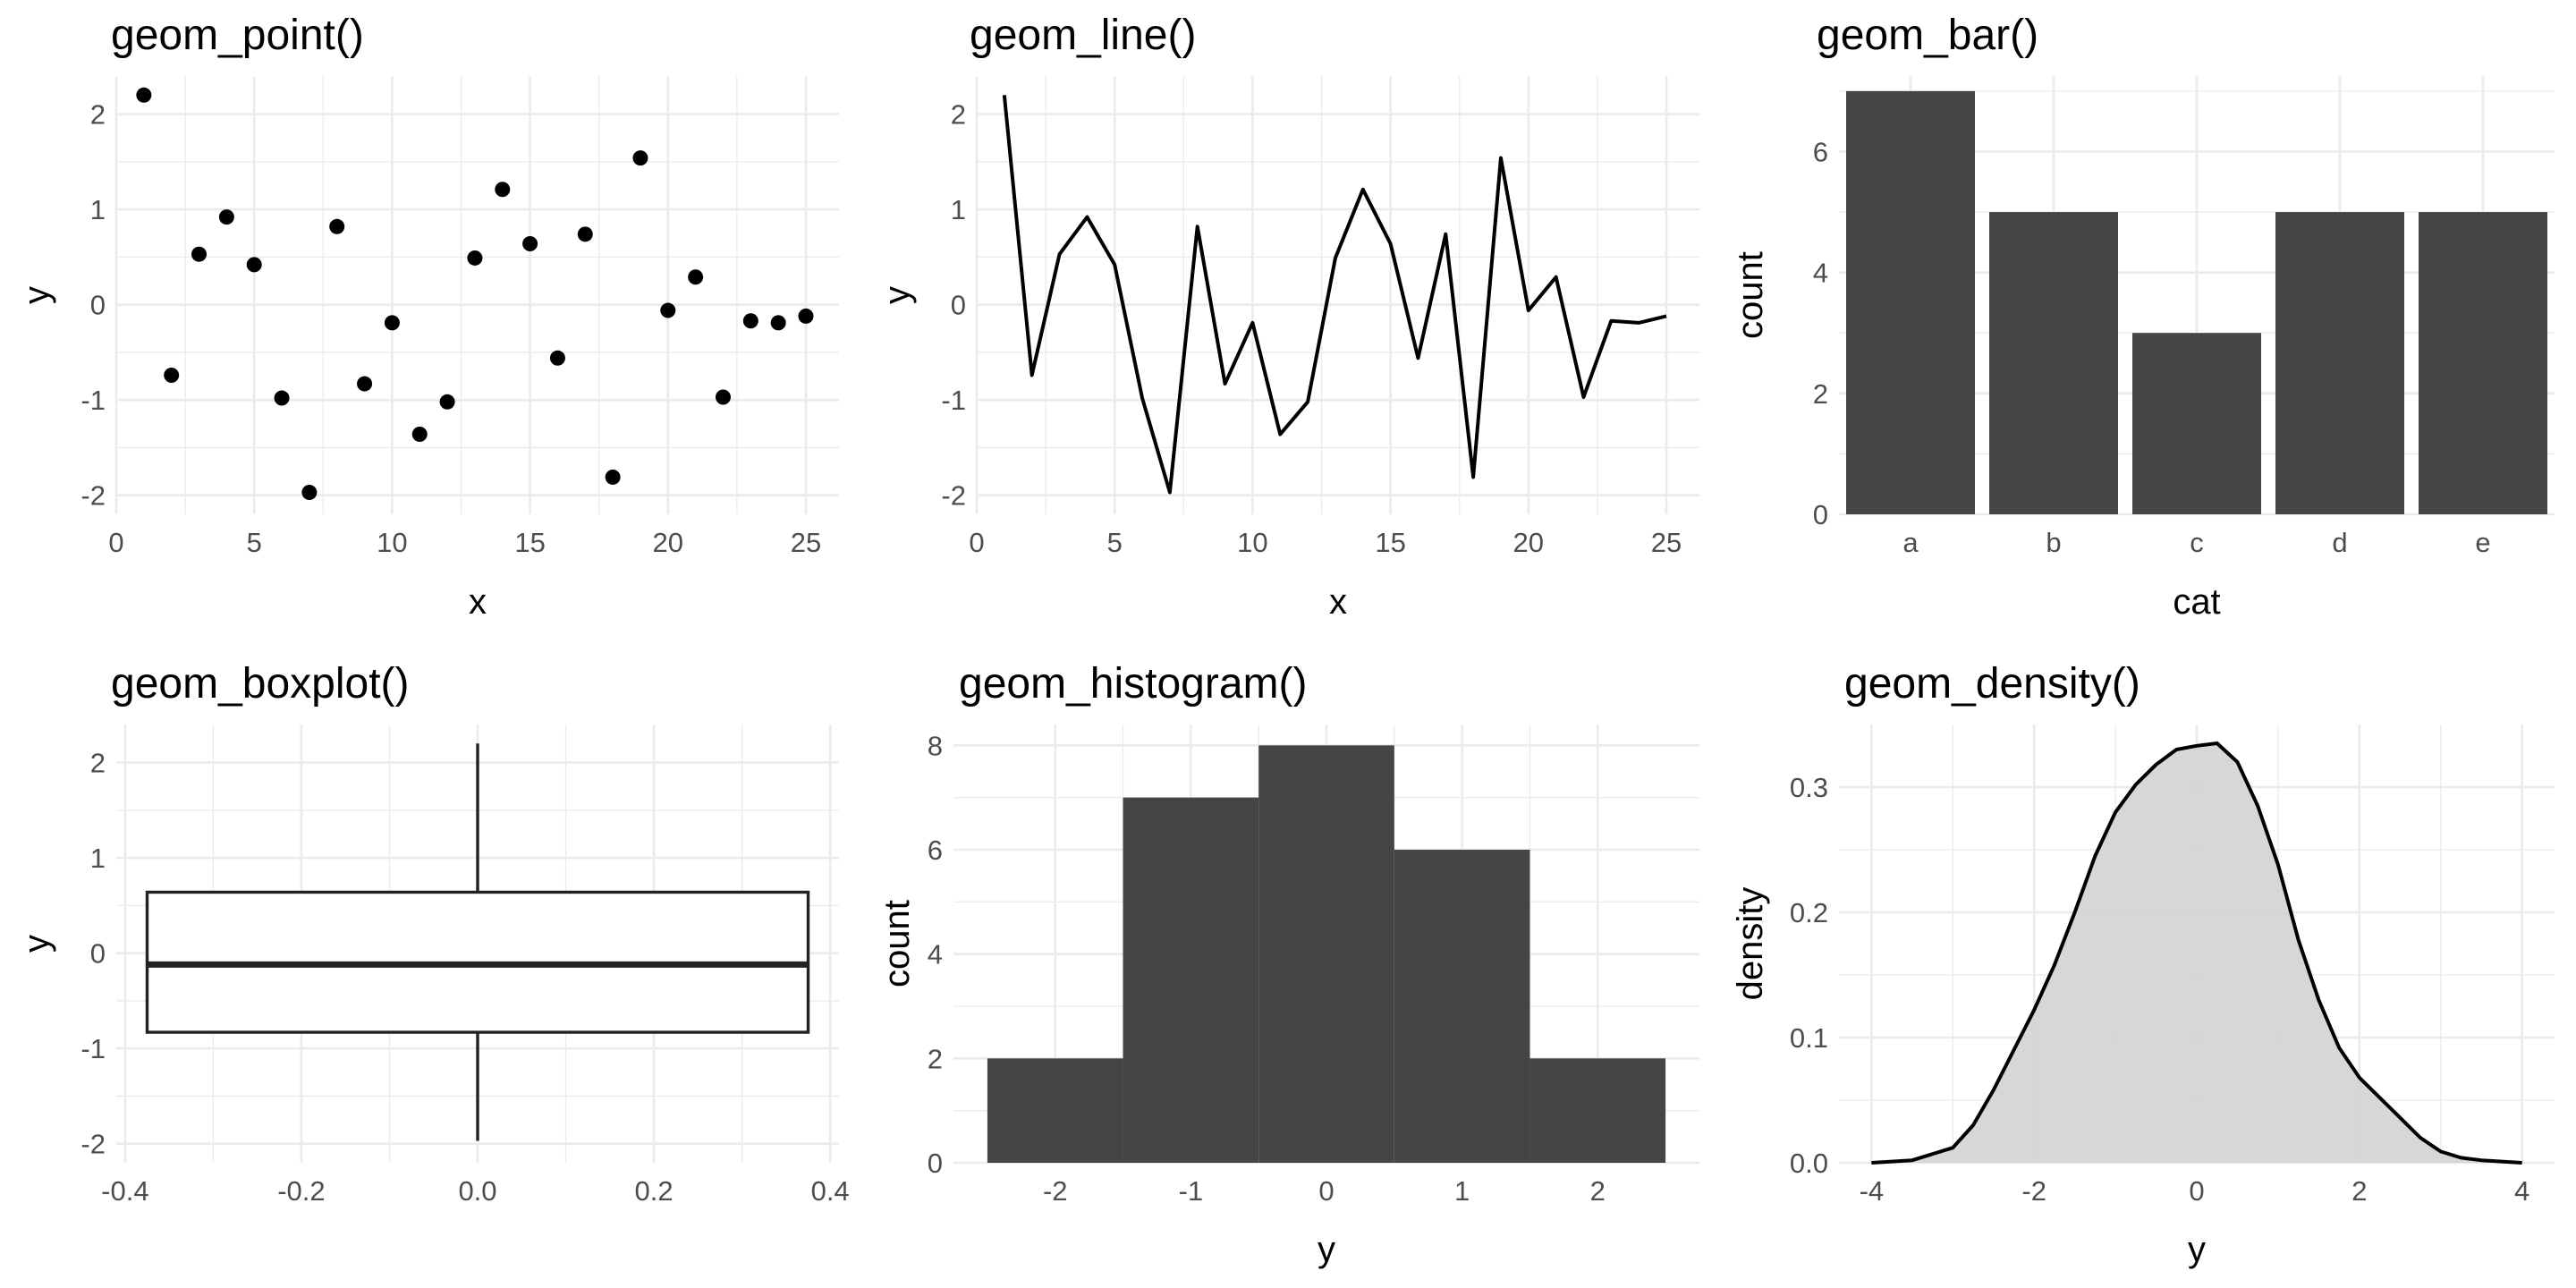 The image size is (2576, 1288). Describe the element at coordinates (1133, 684) in the screenshot. I see `plot-title: geom_histogram()` at that location.